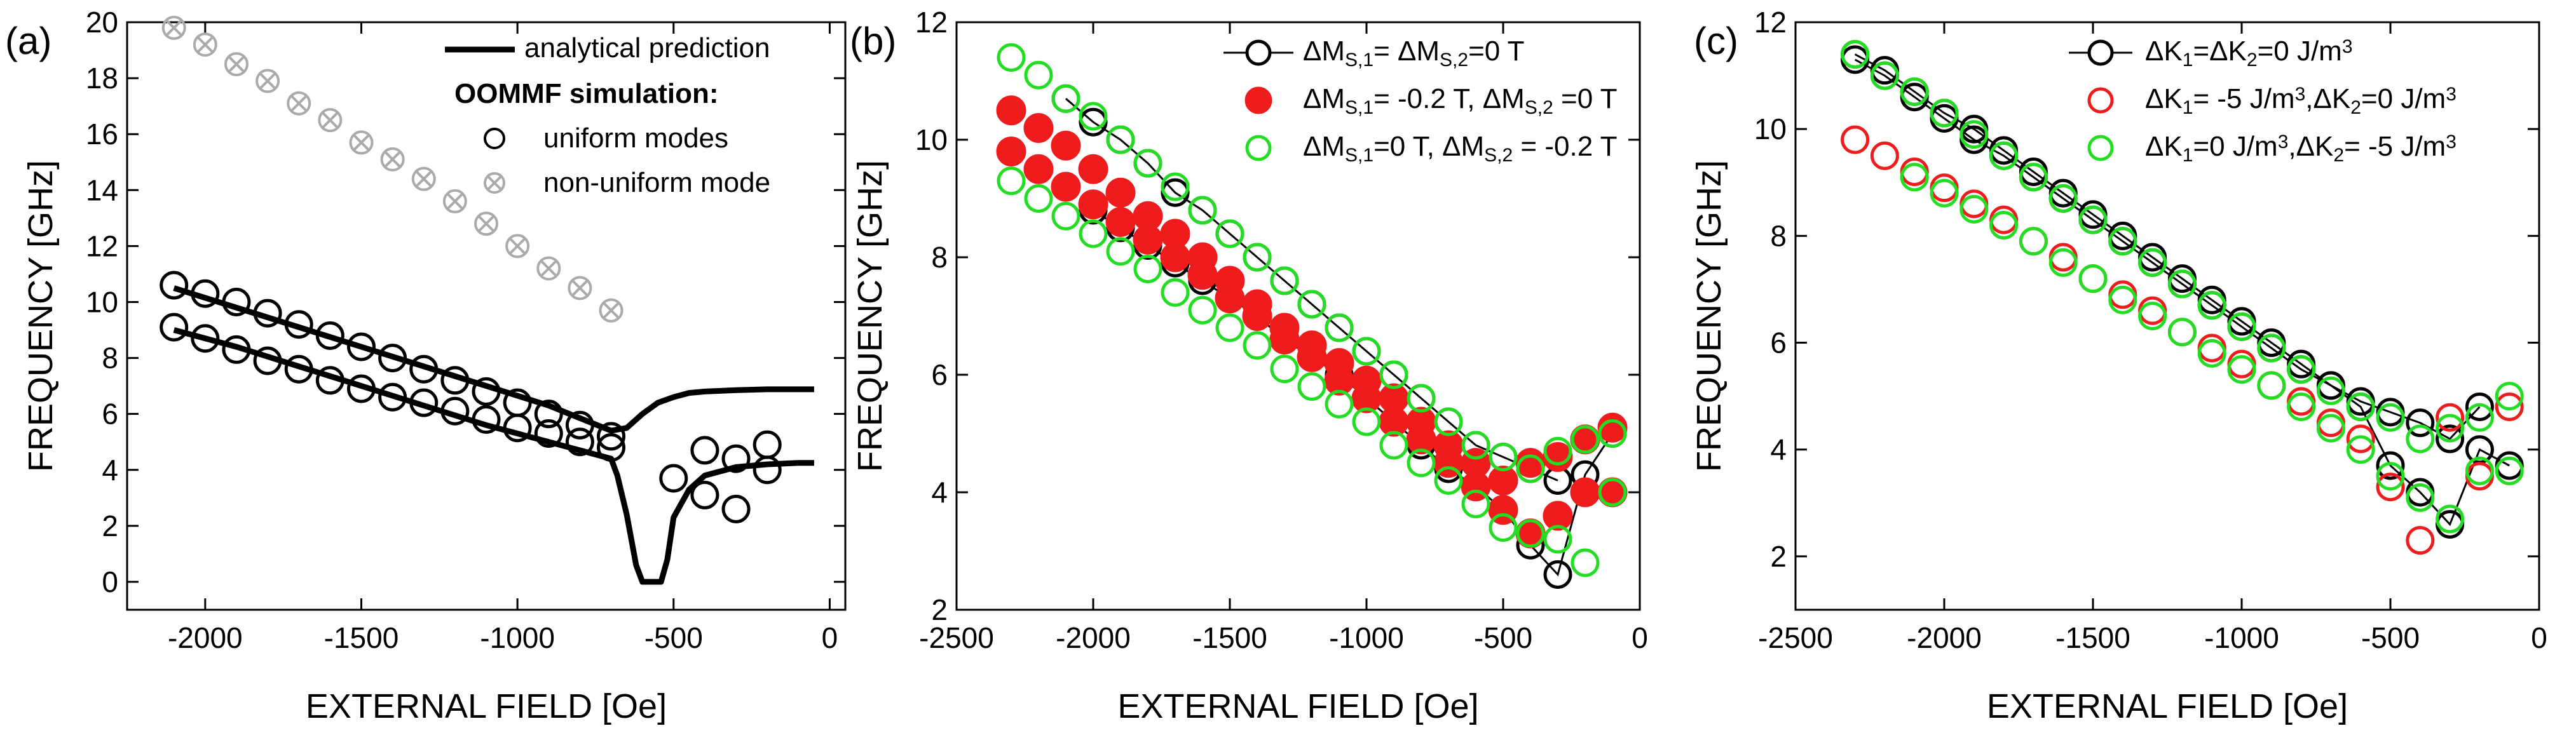 The height and width of the screenshot is (733, 2576). I want to click on legend-entry-label: ΔMS,1= -0.2 T, ΔMS,2 =0 T, so click(1460, 100).